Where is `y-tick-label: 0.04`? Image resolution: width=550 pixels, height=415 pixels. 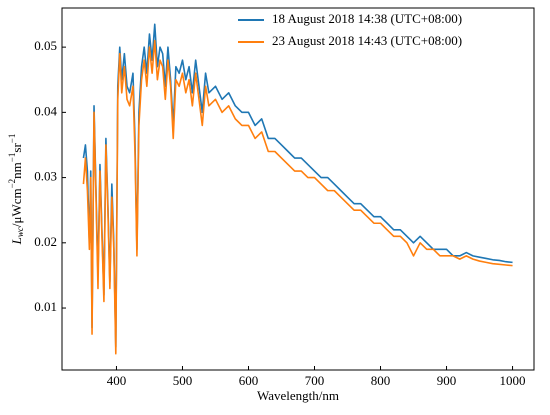
y-tick-label: 0.04 is located at coordinates (45, 110).